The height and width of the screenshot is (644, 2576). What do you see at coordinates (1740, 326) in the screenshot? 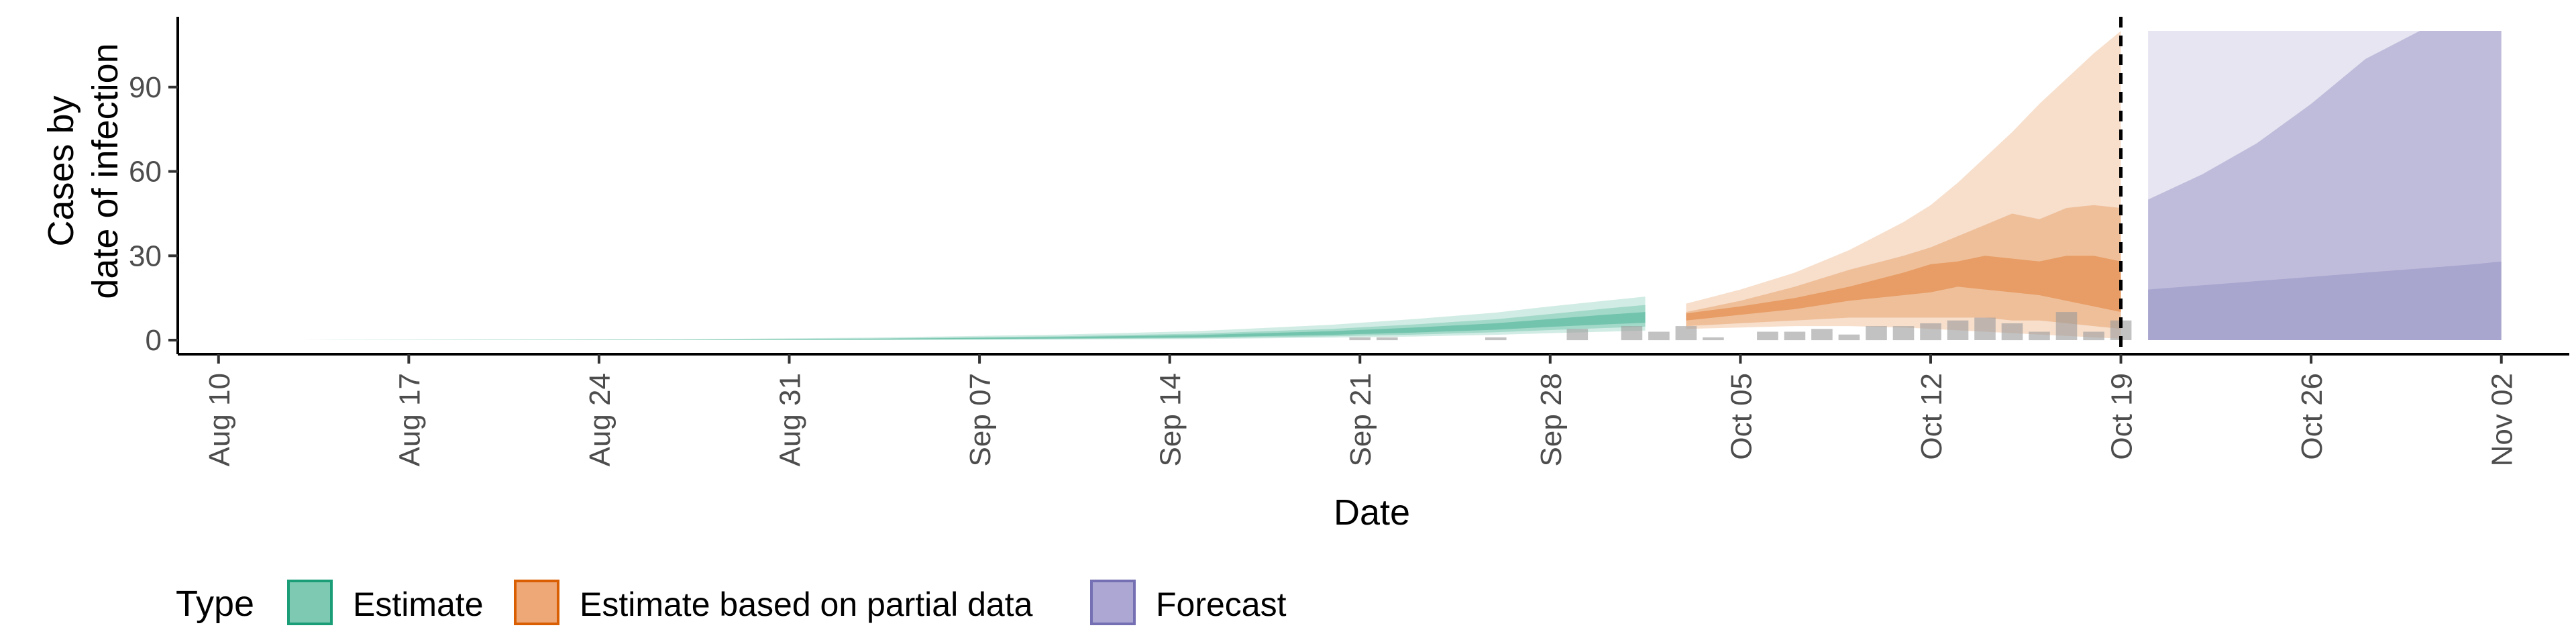
I see `reported-cases-bars` at bounding box center [1740, 326].